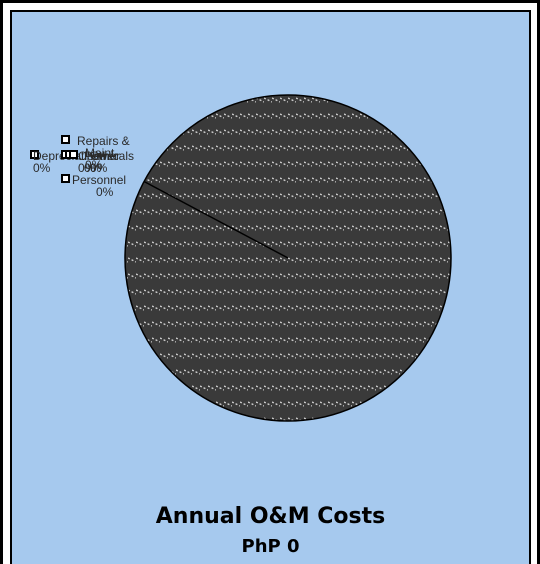 This screenshot has width=540, height=564. Describe the element at coordinates (105, 192) in the screenshot. I see `data-label-personnel-percent: 0%` at that location.